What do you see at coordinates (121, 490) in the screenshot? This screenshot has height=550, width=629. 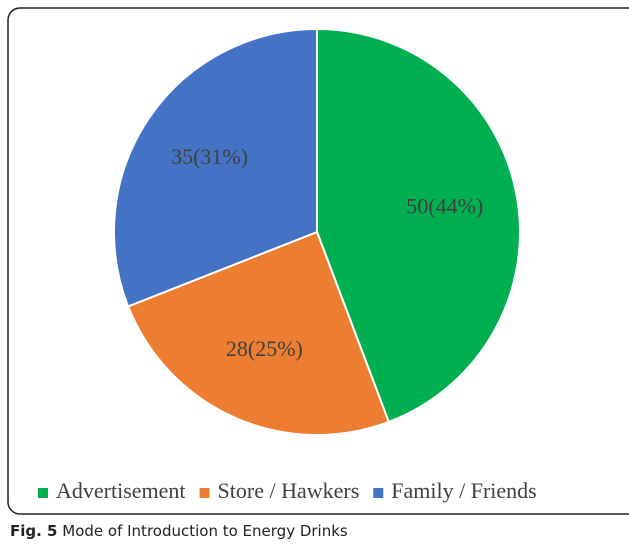 I see `legend-label: Advertisement` at bounding box center [121, 490].